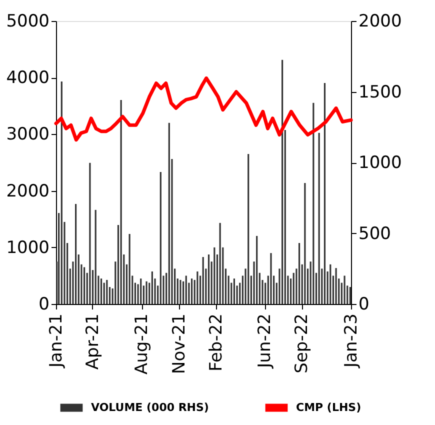  What do you see at coordinates (28, 248) in the screenshot?
I see `y-tick-label: 1000` at bounding box center [28, 248].